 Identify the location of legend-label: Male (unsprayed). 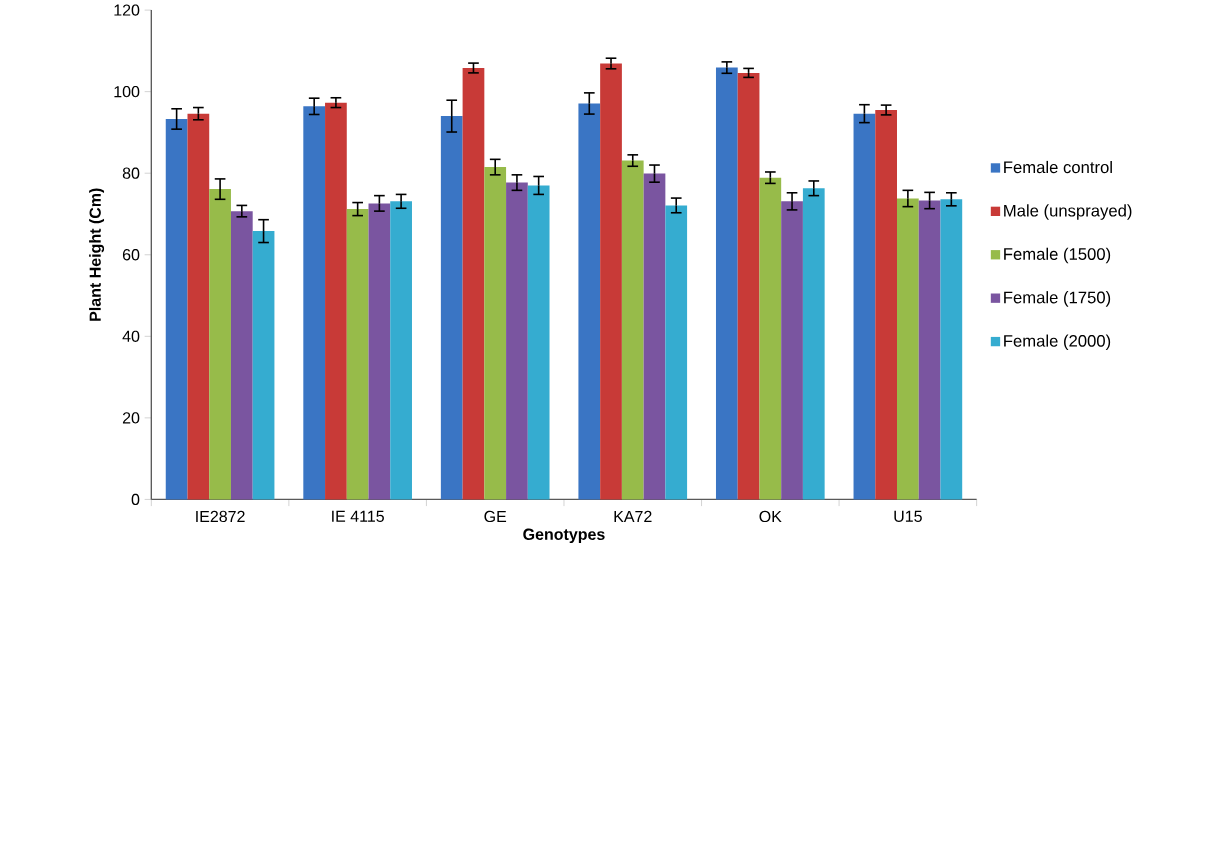
(1068, 212).